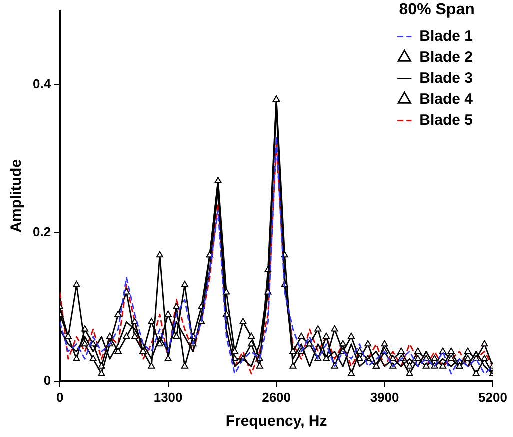  What do you see at coordinates (60, 397) in the screenshot?
I see `x-tick-label: 0` at bounding box center [60, 397].